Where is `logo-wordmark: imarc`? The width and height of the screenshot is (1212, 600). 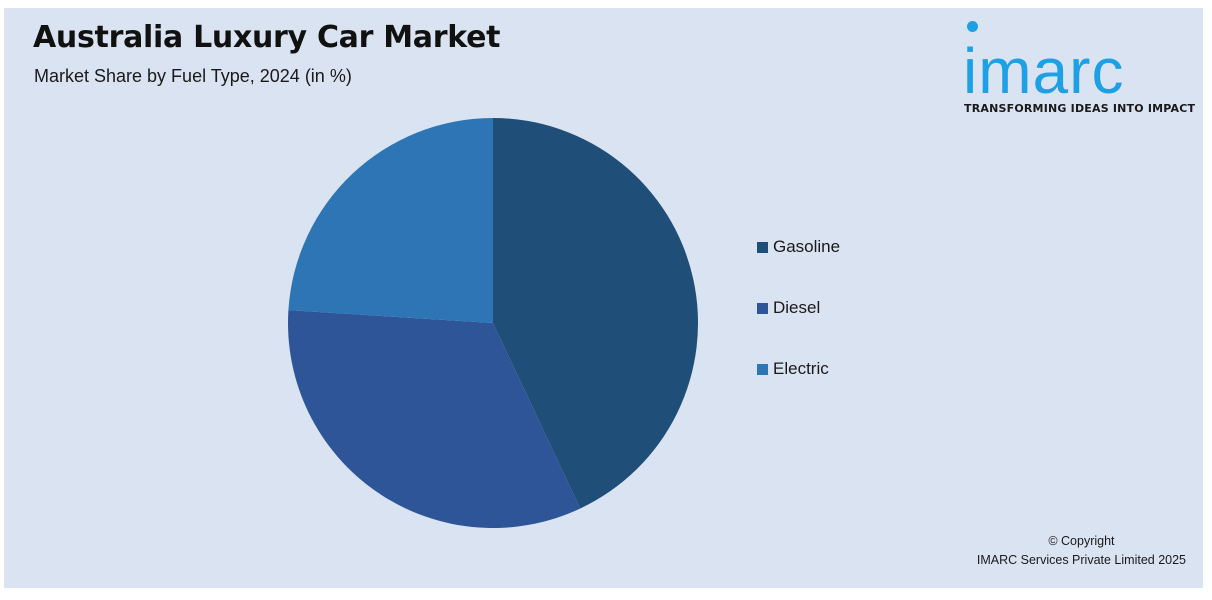 logo-wordmark: imarc is located at coordinates (1044, 71).